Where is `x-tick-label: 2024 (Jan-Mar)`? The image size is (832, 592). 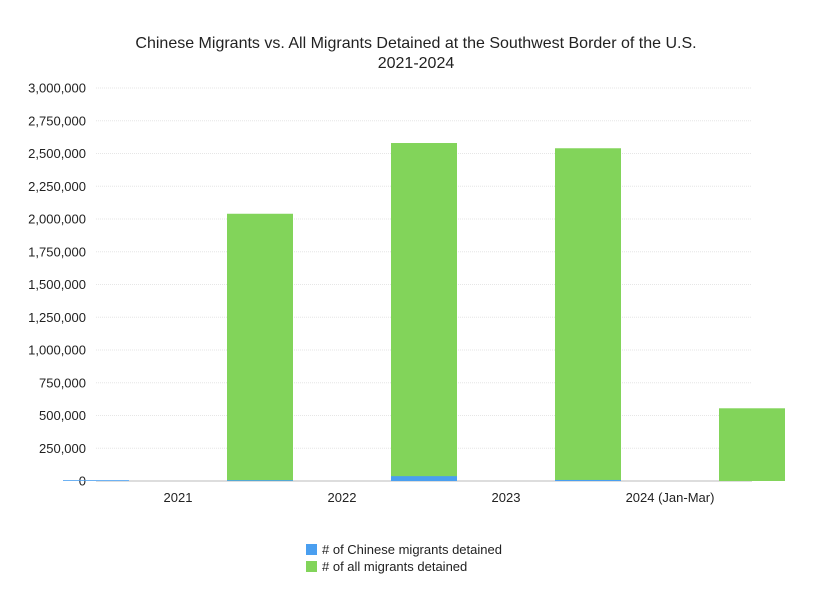 x-tick-label: 2024 (Jan-Mar) is located at coordinates (670, 497).